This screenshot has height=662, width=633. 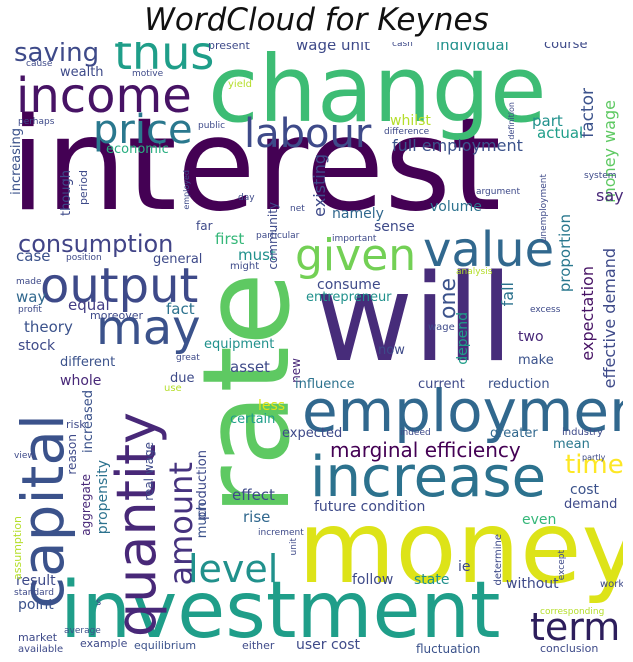 What do you see at coordinates (165, 645) in the screenshot?
I see `word-equilibrium: equilibrium` at bounding box center [165, 645].